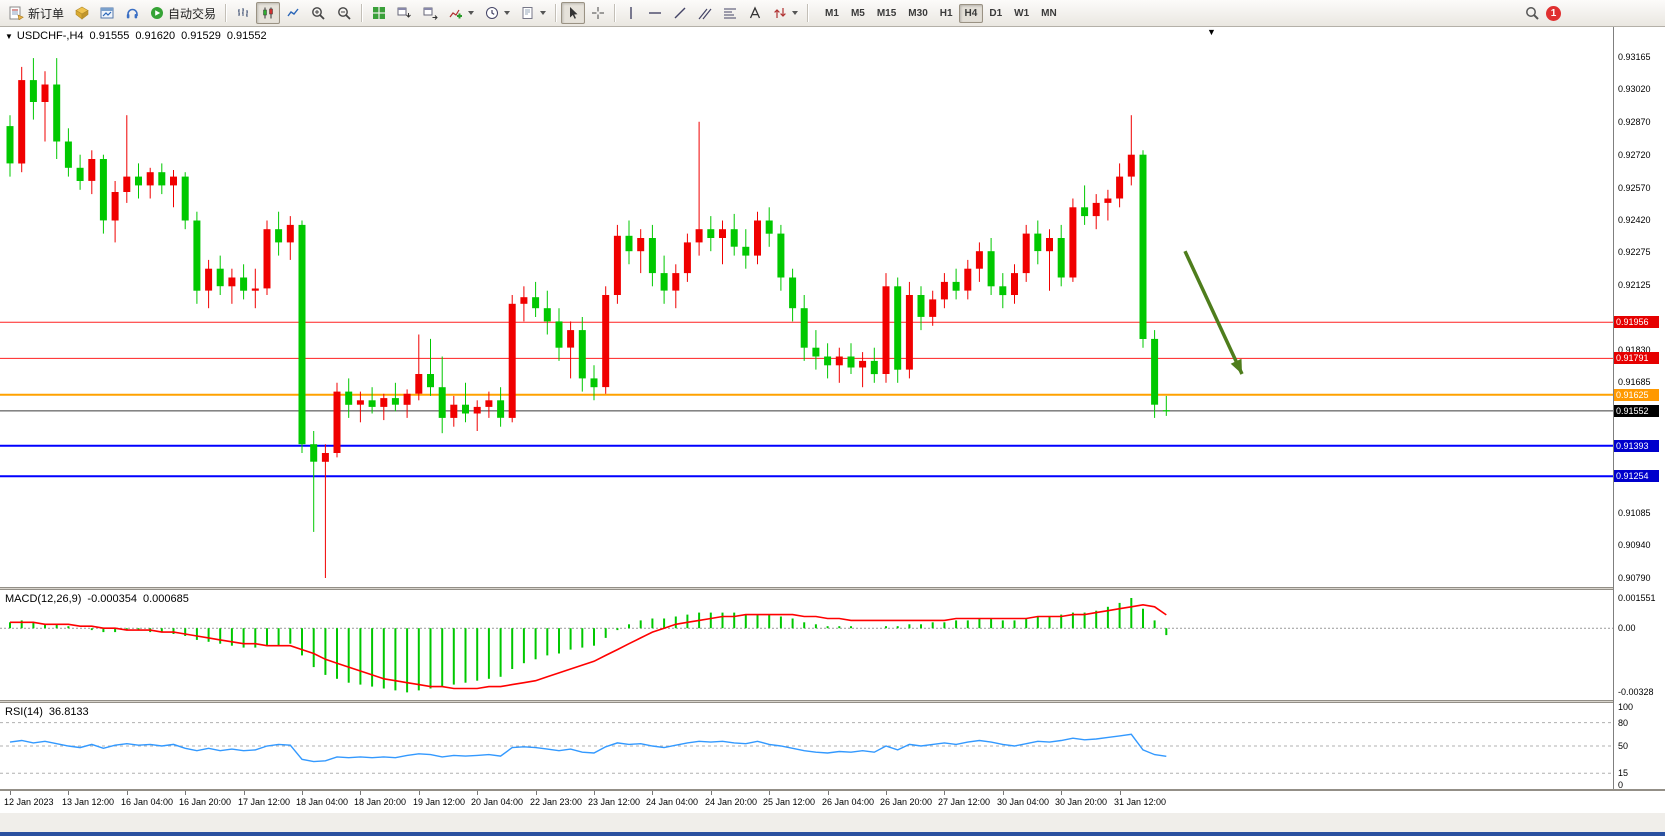 This screenshot has height=836, width=1665. I want to click on horizontal-line-icon, so click(655, 13).